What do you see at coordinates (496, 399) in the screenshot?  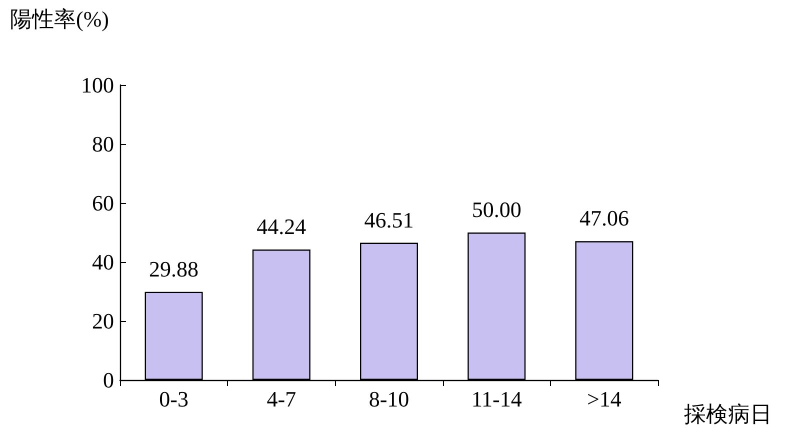 I see `x-tick-label: 11-14` at bounding box center [496, 399].